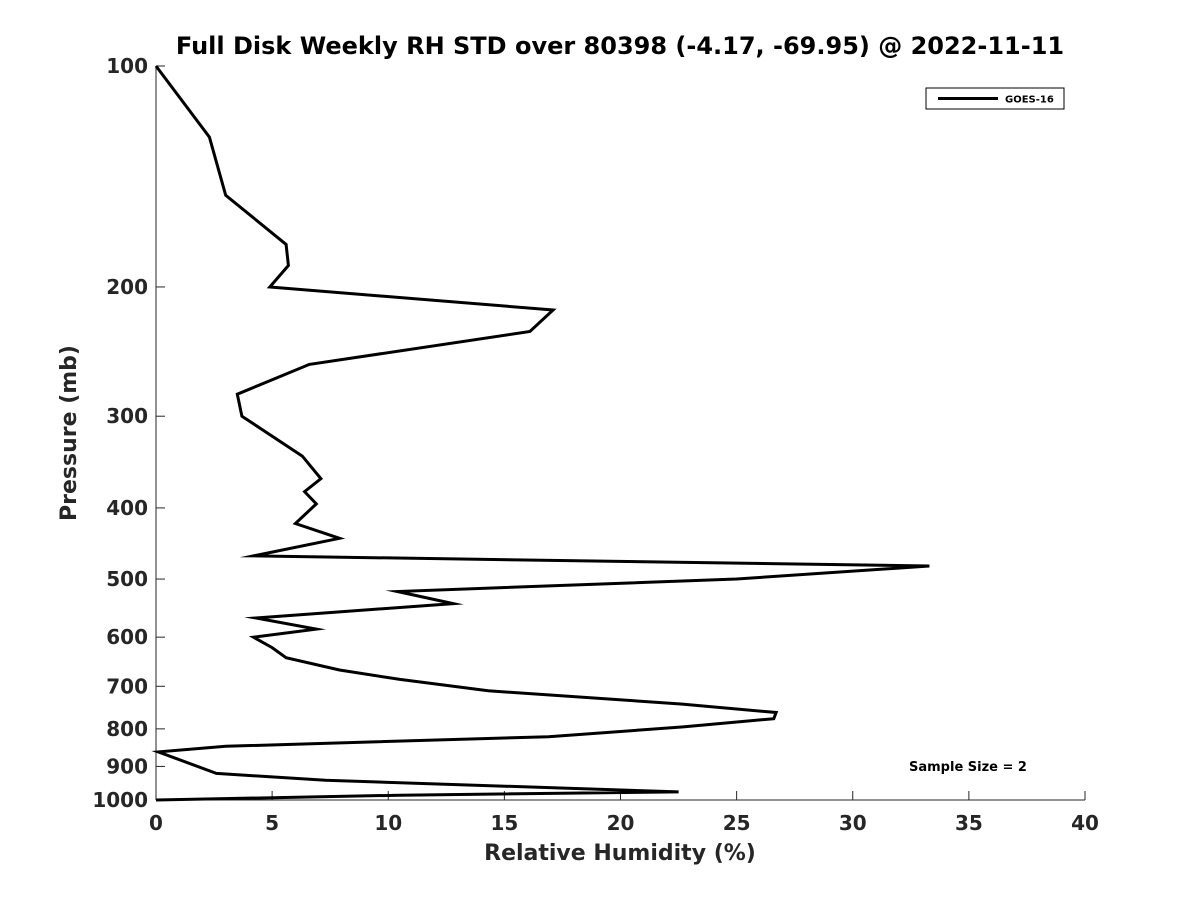 Image resolution: width=1200 pixels, height=900 pixels. I want to click on sample-size-annotation: Sample Size = 2, so click(968, 767).